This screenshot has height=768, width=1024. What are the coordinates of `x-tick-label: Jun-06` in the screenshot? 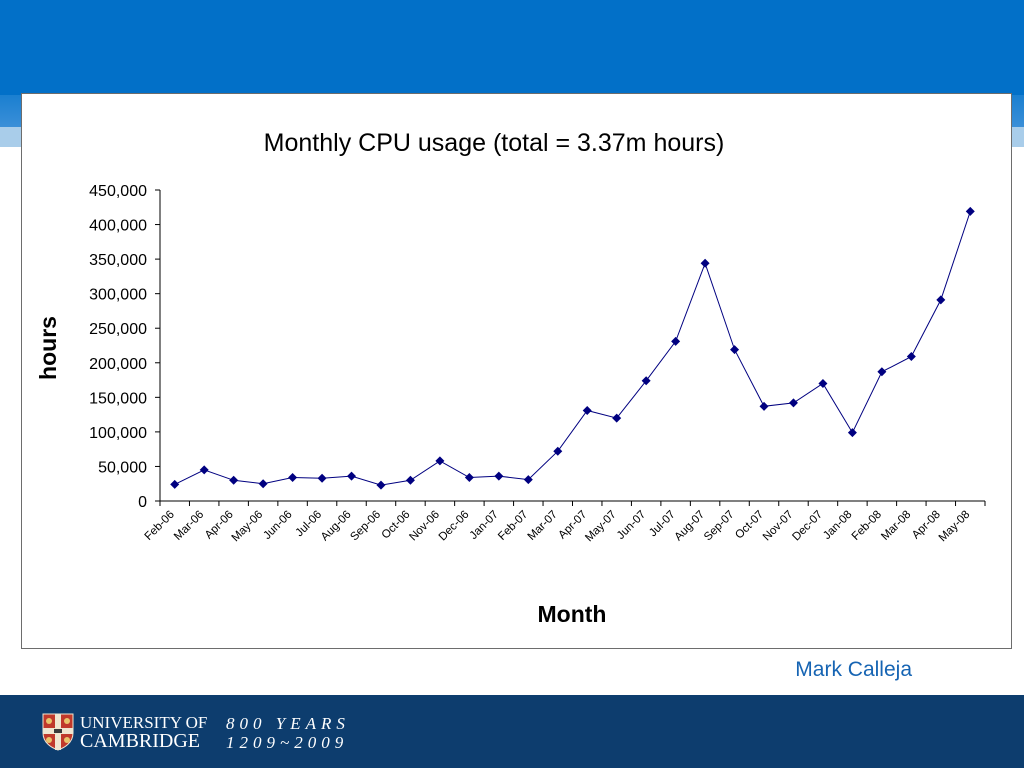 It's located at (277, 525).